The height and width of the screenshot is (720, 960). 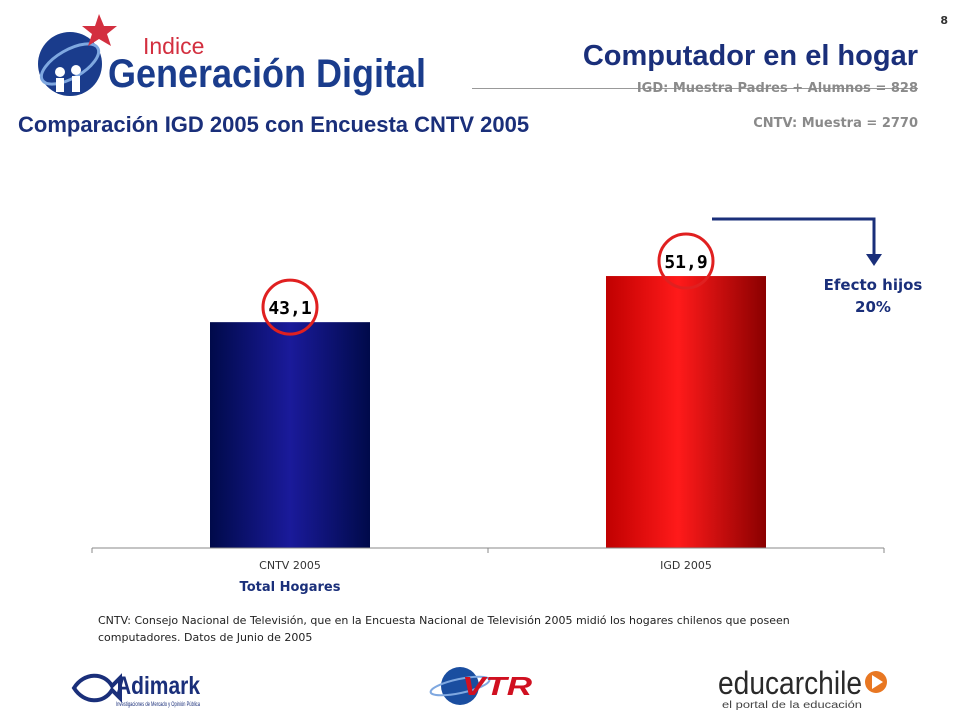 I want to click on value-label: 51,9, so click(x=685, y=262).